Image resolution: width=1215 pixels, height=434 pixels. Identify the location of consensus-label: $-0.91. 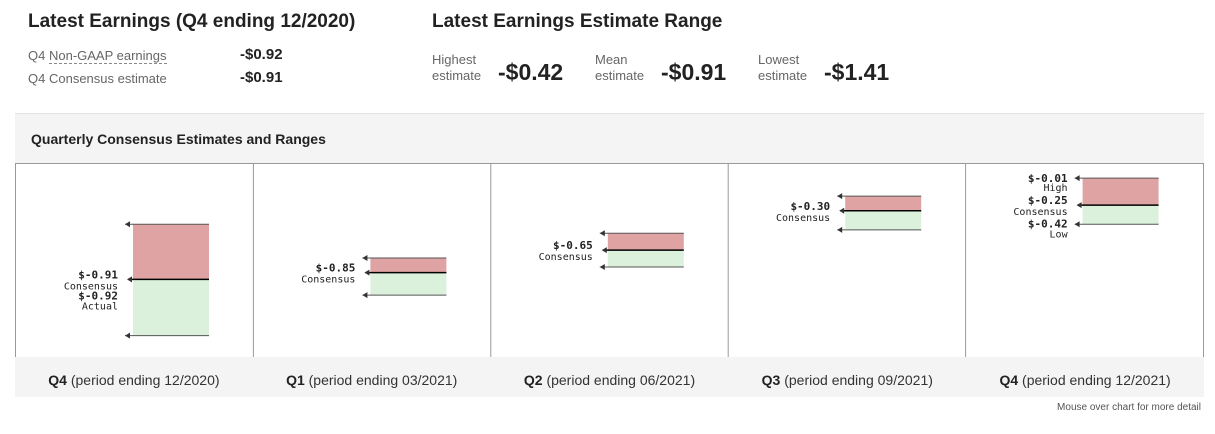
(98, 274).